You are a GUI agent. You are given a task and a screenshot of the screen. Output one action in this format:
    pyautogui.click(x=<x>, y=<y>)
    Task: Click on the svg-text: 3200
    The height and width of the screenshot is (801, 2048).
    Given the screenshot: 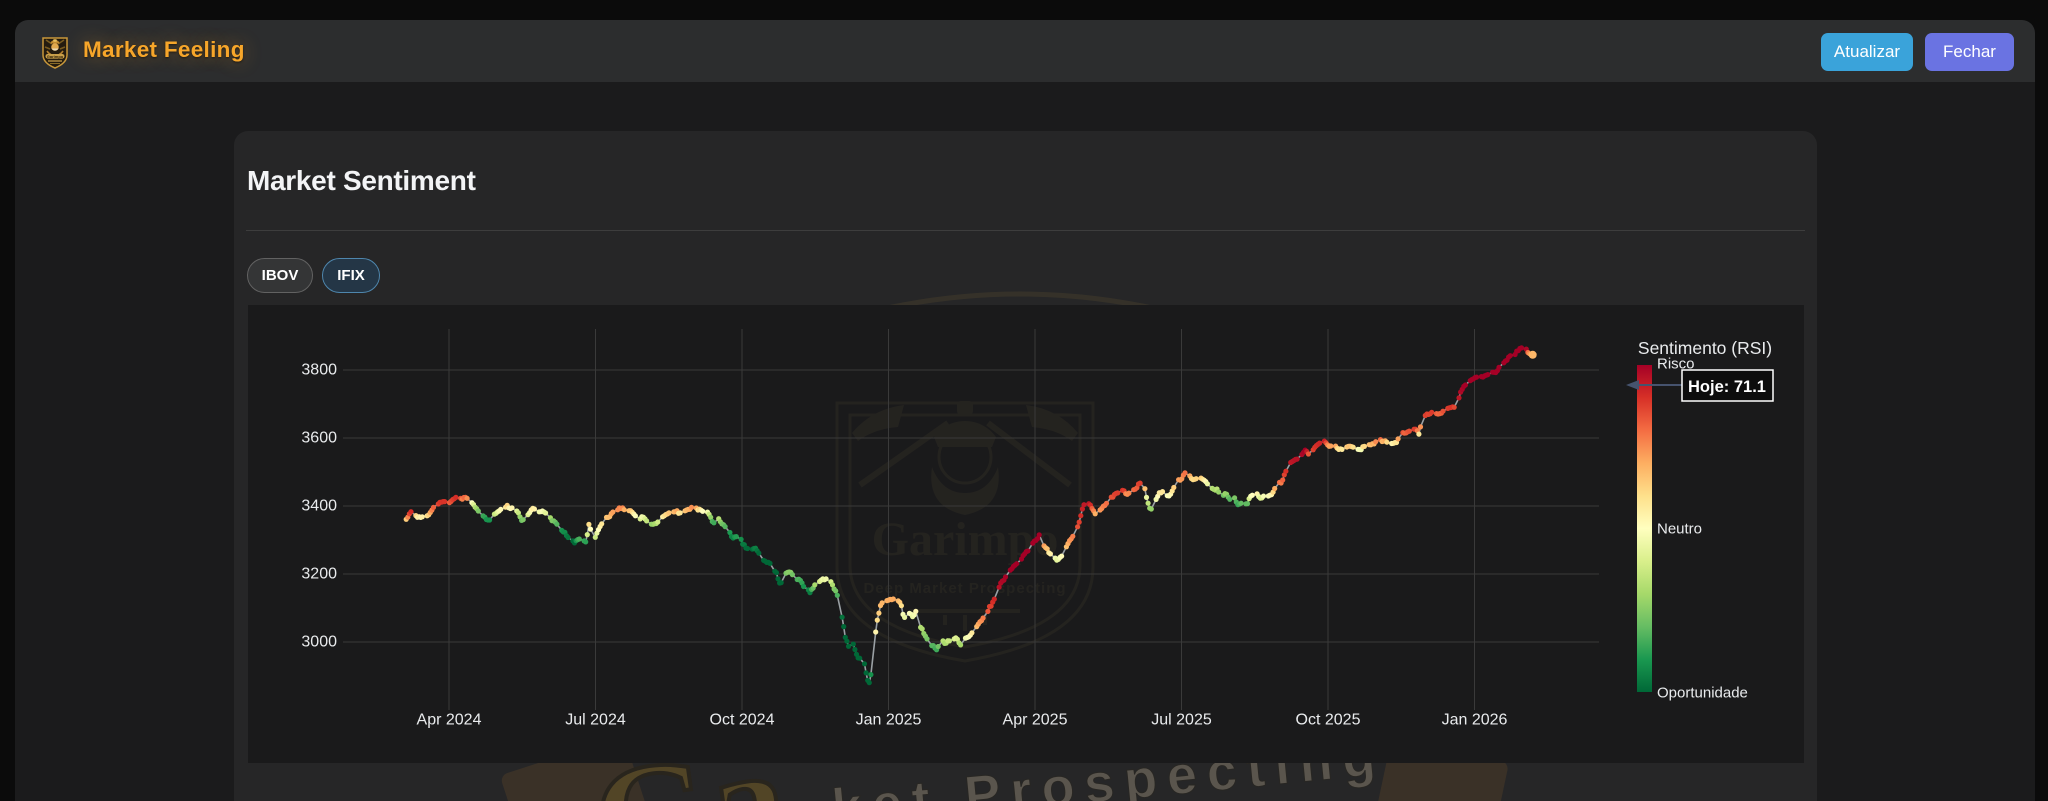 What is the action you would take?
    pyautogui.click(x=319, y=574)
    